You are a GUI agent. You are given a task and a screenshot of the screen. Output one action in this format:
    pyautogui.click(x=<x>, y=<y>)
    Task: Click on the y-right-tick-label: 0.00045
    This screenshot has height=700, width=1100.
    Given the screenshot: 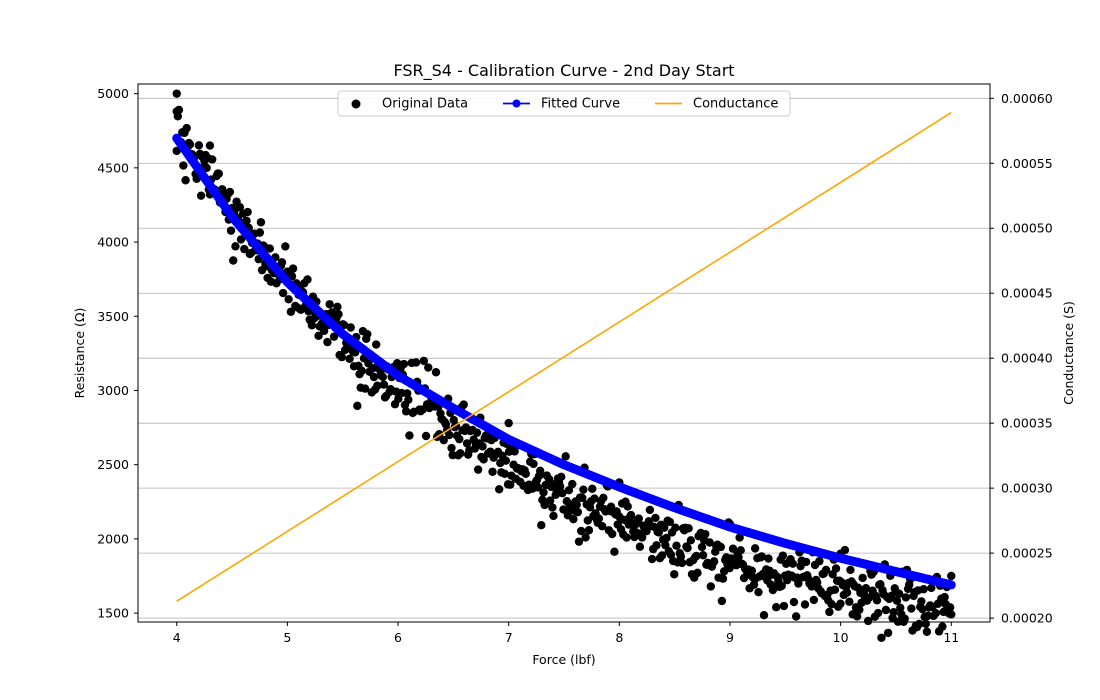 What is the action you would take?
    pyautogui.click(x=1027, y=293)
    